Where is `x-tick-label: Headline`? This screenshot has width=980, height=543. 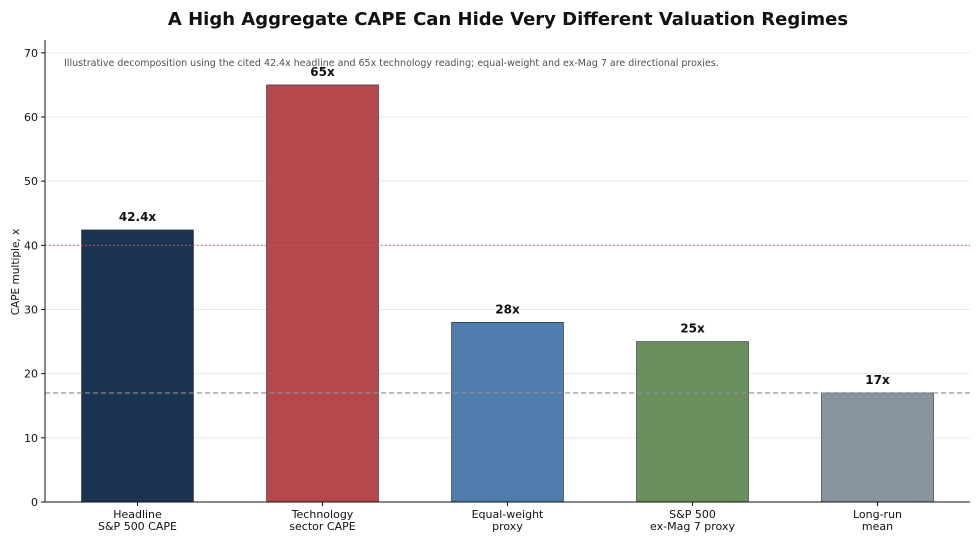
x-tick-label: Headline is located at coordinates (137, 514).